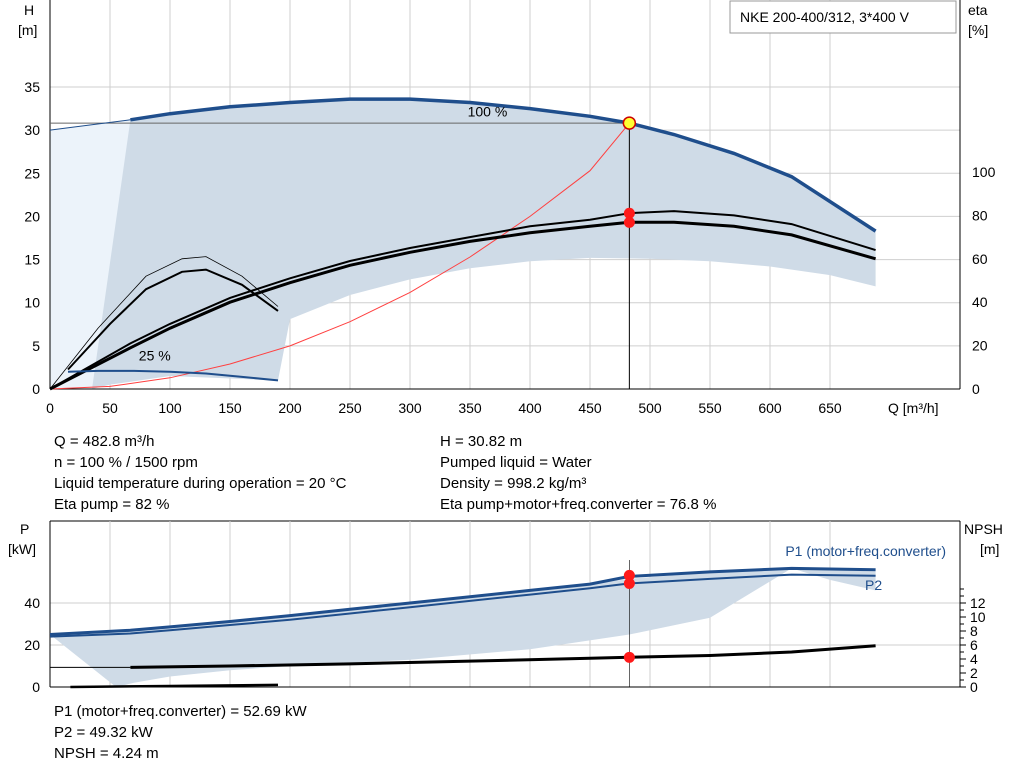 Image resolution: width=1024 pixels, height=781 pixels. What do you see at coordinates (830, 408) in the screenshot?
I see `x-tick-label: 650` at bounding box center [830, 408].